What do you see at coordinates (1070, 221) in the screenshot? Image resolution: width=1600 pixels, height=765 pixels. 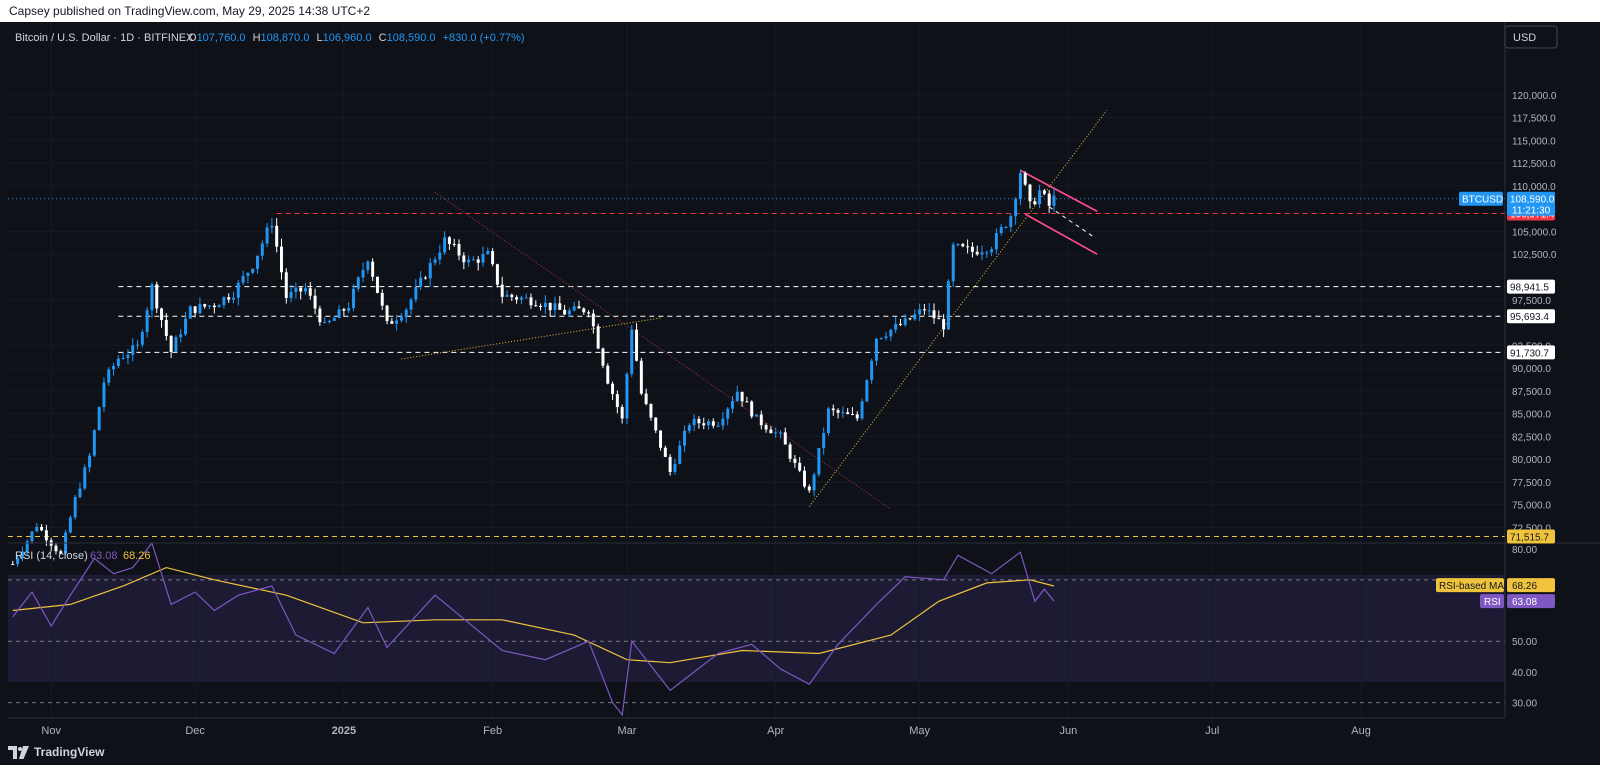 I see `trendline` at bounding box center [1070, 221].